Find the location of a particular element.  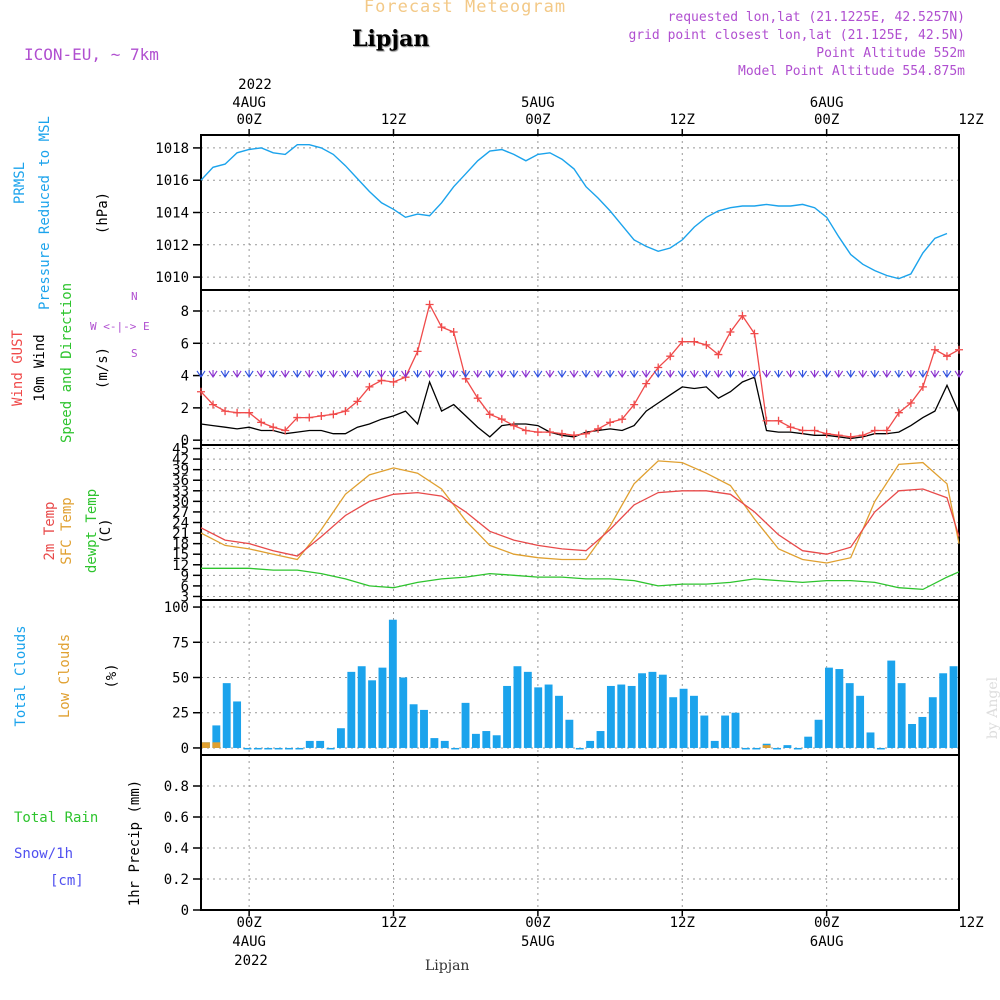

sfc-temp-line is located at coordinates (580, 512).